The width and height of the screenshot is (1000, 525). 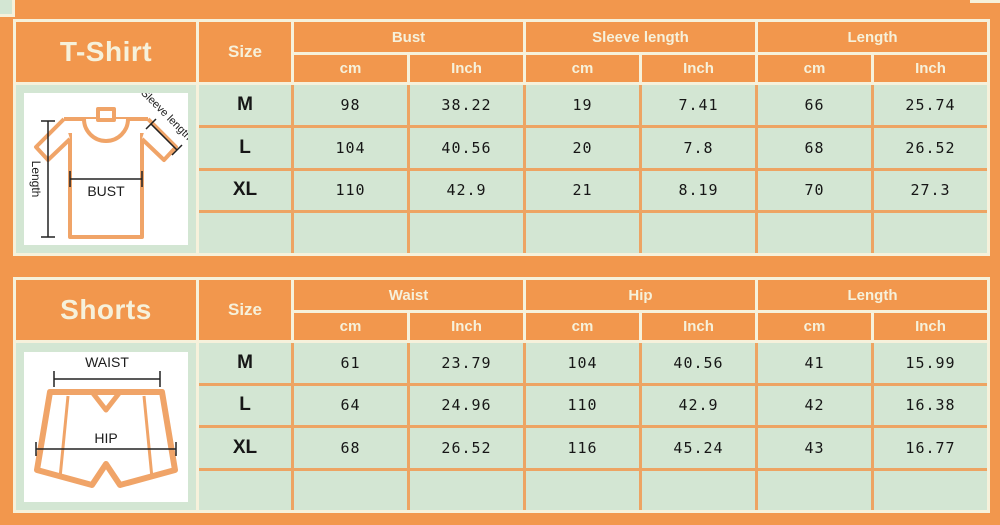 What do you see at coordinates (930, 190) in the screenshot?
I see `value-cell: 27.3` at bounding box center [930, 190].